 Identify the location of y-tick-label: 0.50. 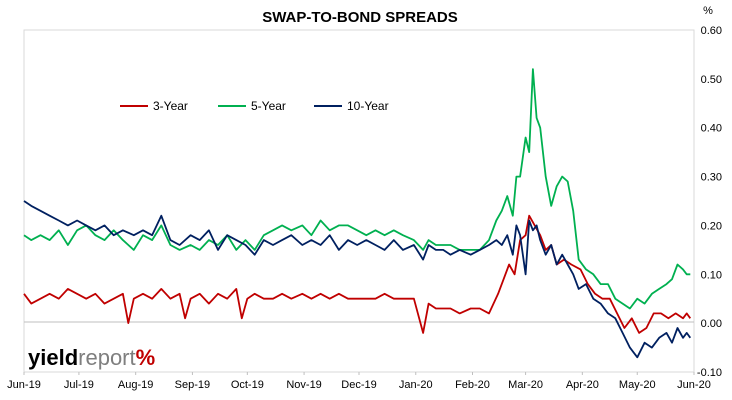
(711, 80).